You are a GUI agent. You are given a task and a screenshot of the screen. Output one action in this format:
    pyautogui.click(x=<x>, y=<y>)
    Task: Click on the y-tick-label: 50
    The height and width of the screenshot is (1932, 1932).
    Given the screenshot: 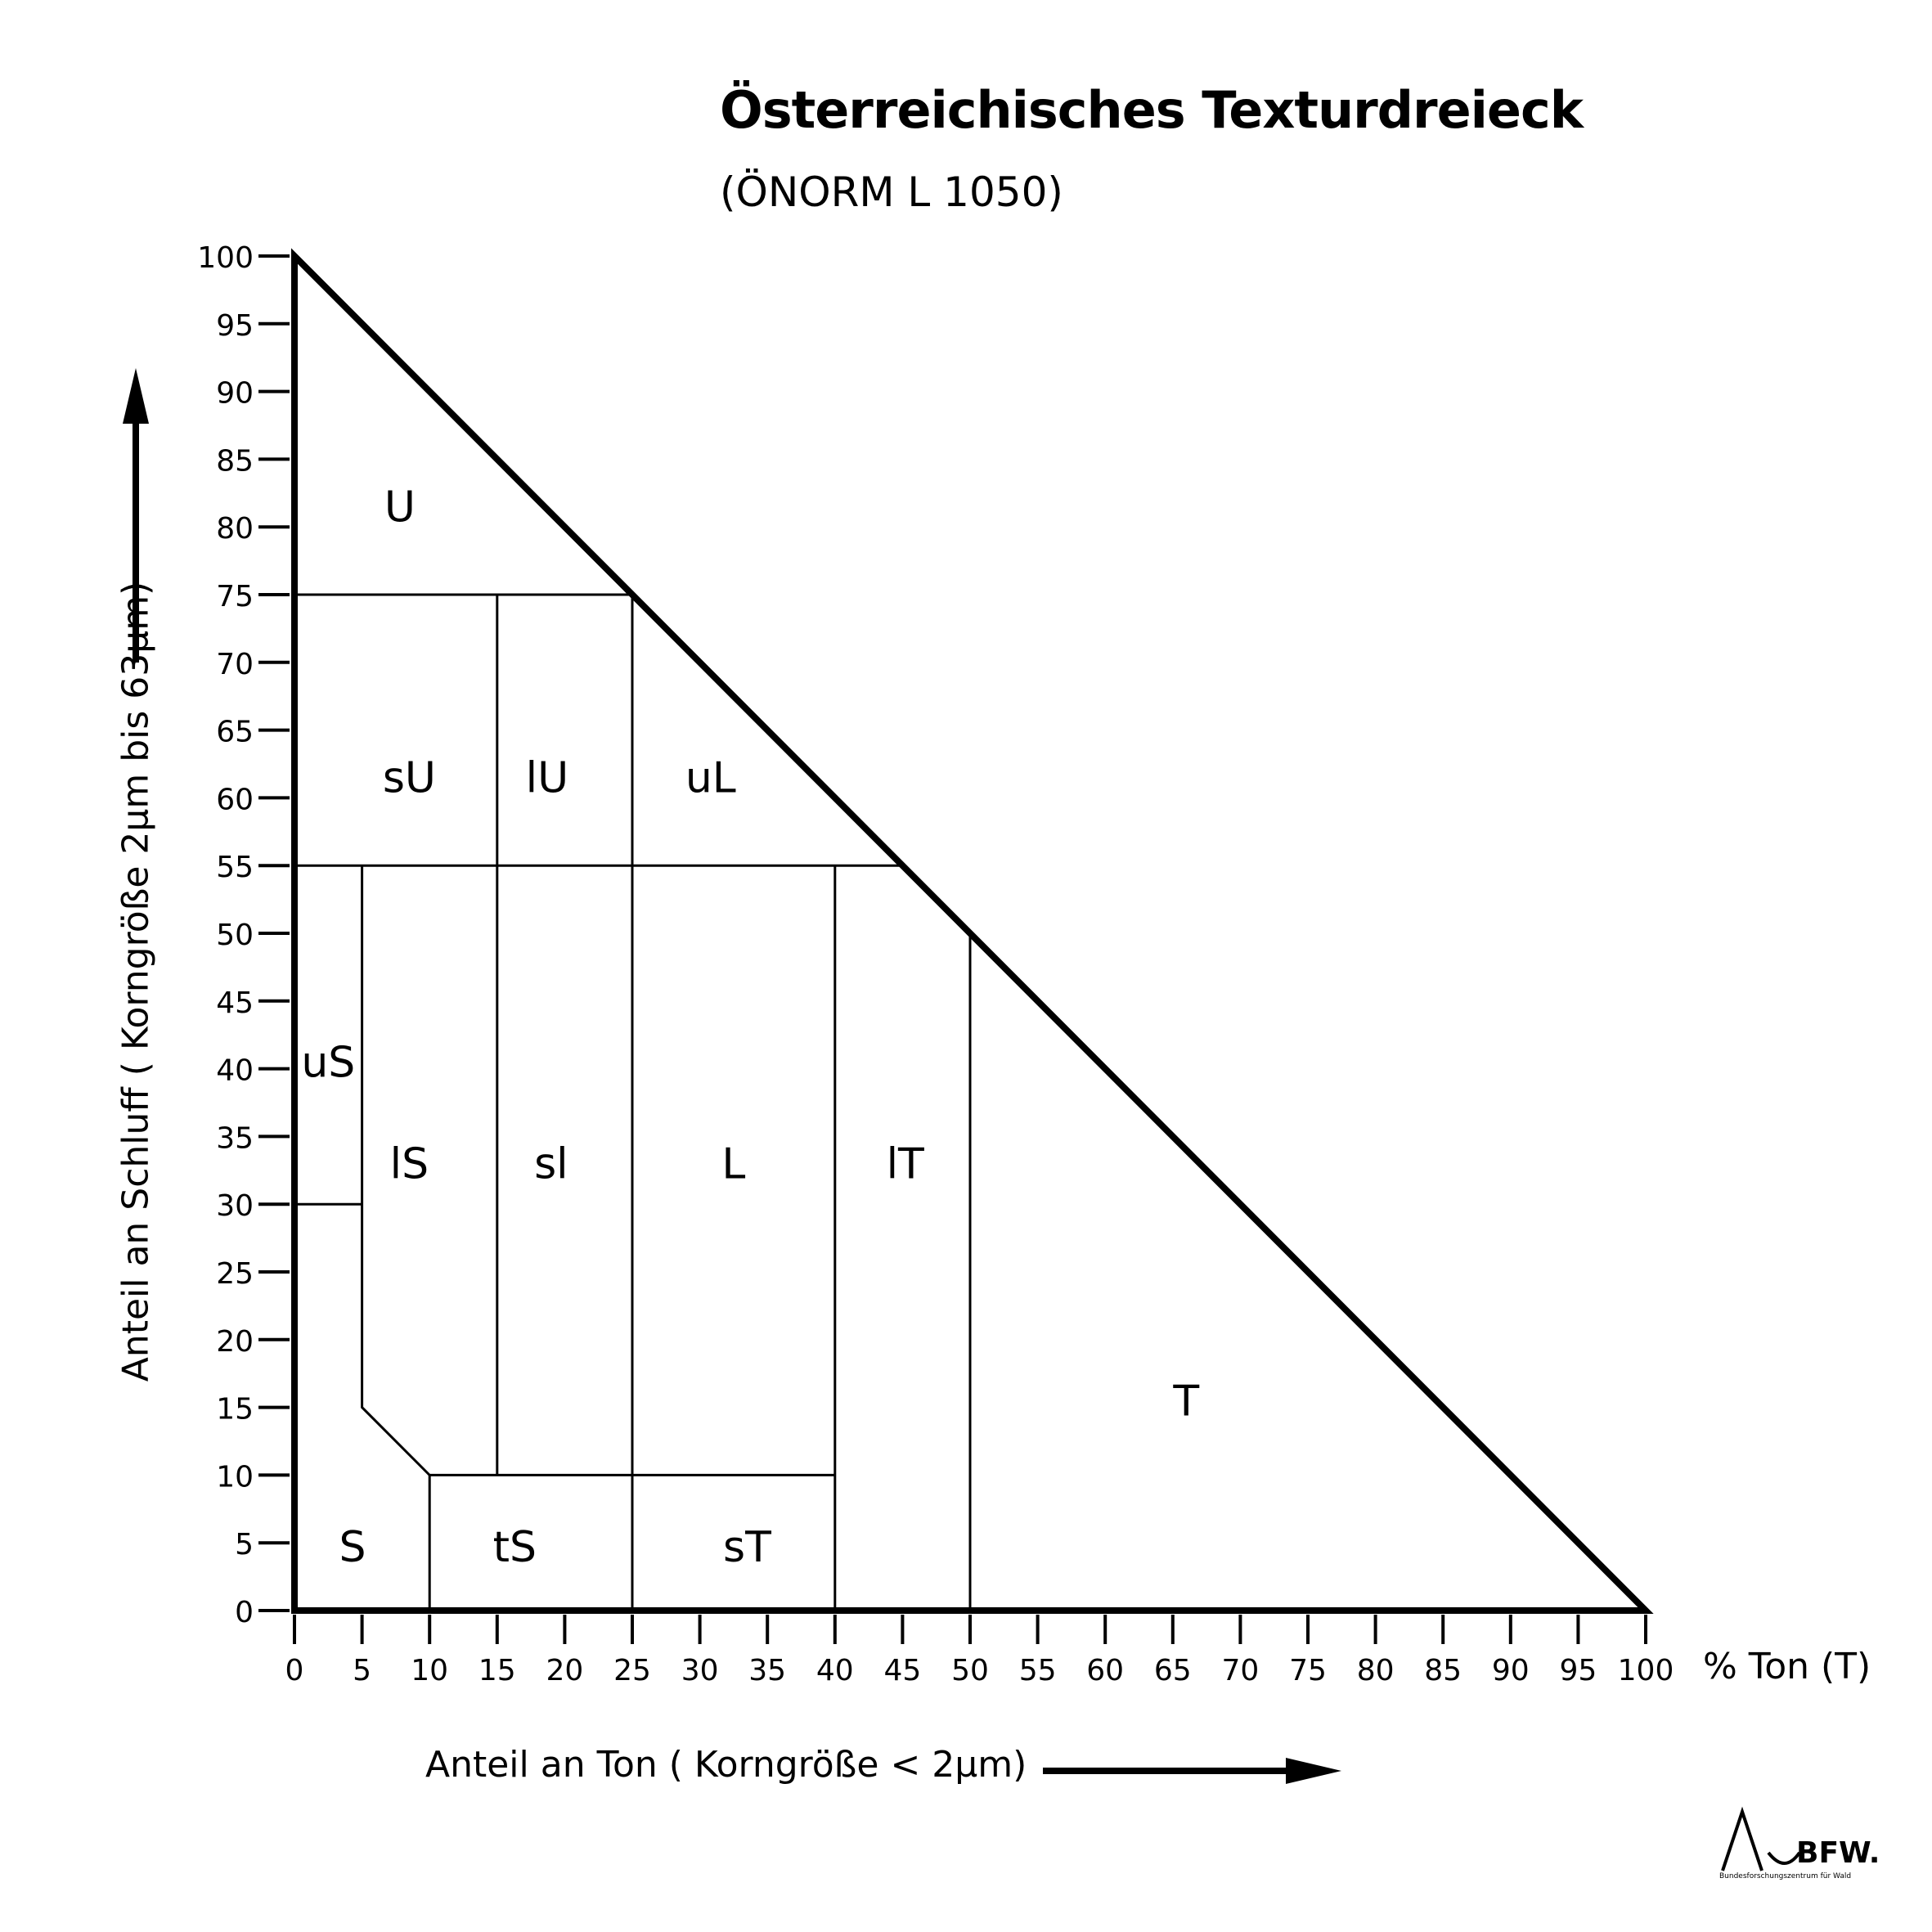 What is the action you would take?
    pyautogui.click(x=235, y=936)
    